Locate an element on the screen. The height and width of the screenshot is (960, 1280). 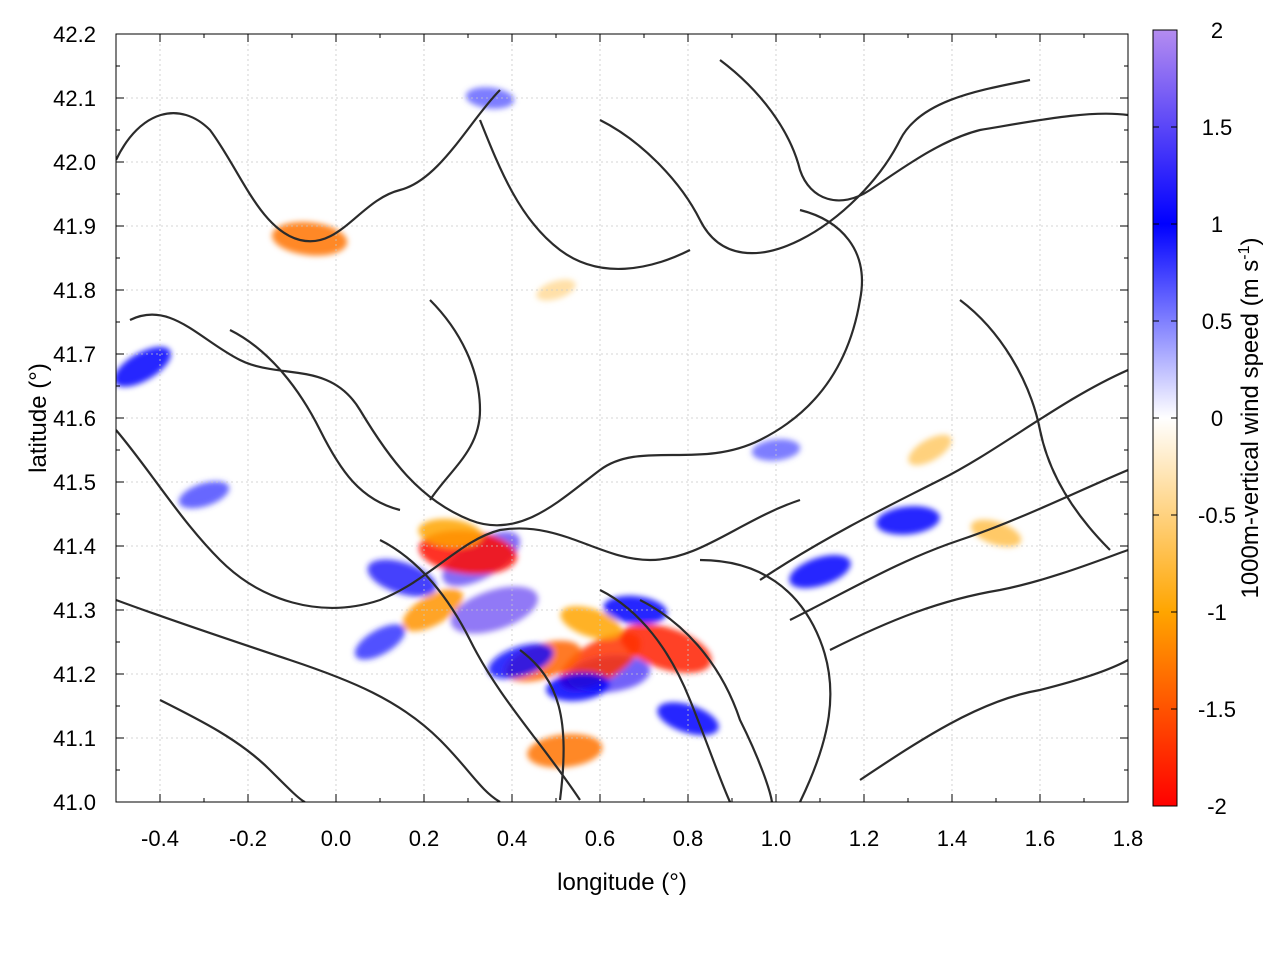
x-tick-label: 1.2 is located at coordinates (864, 838).